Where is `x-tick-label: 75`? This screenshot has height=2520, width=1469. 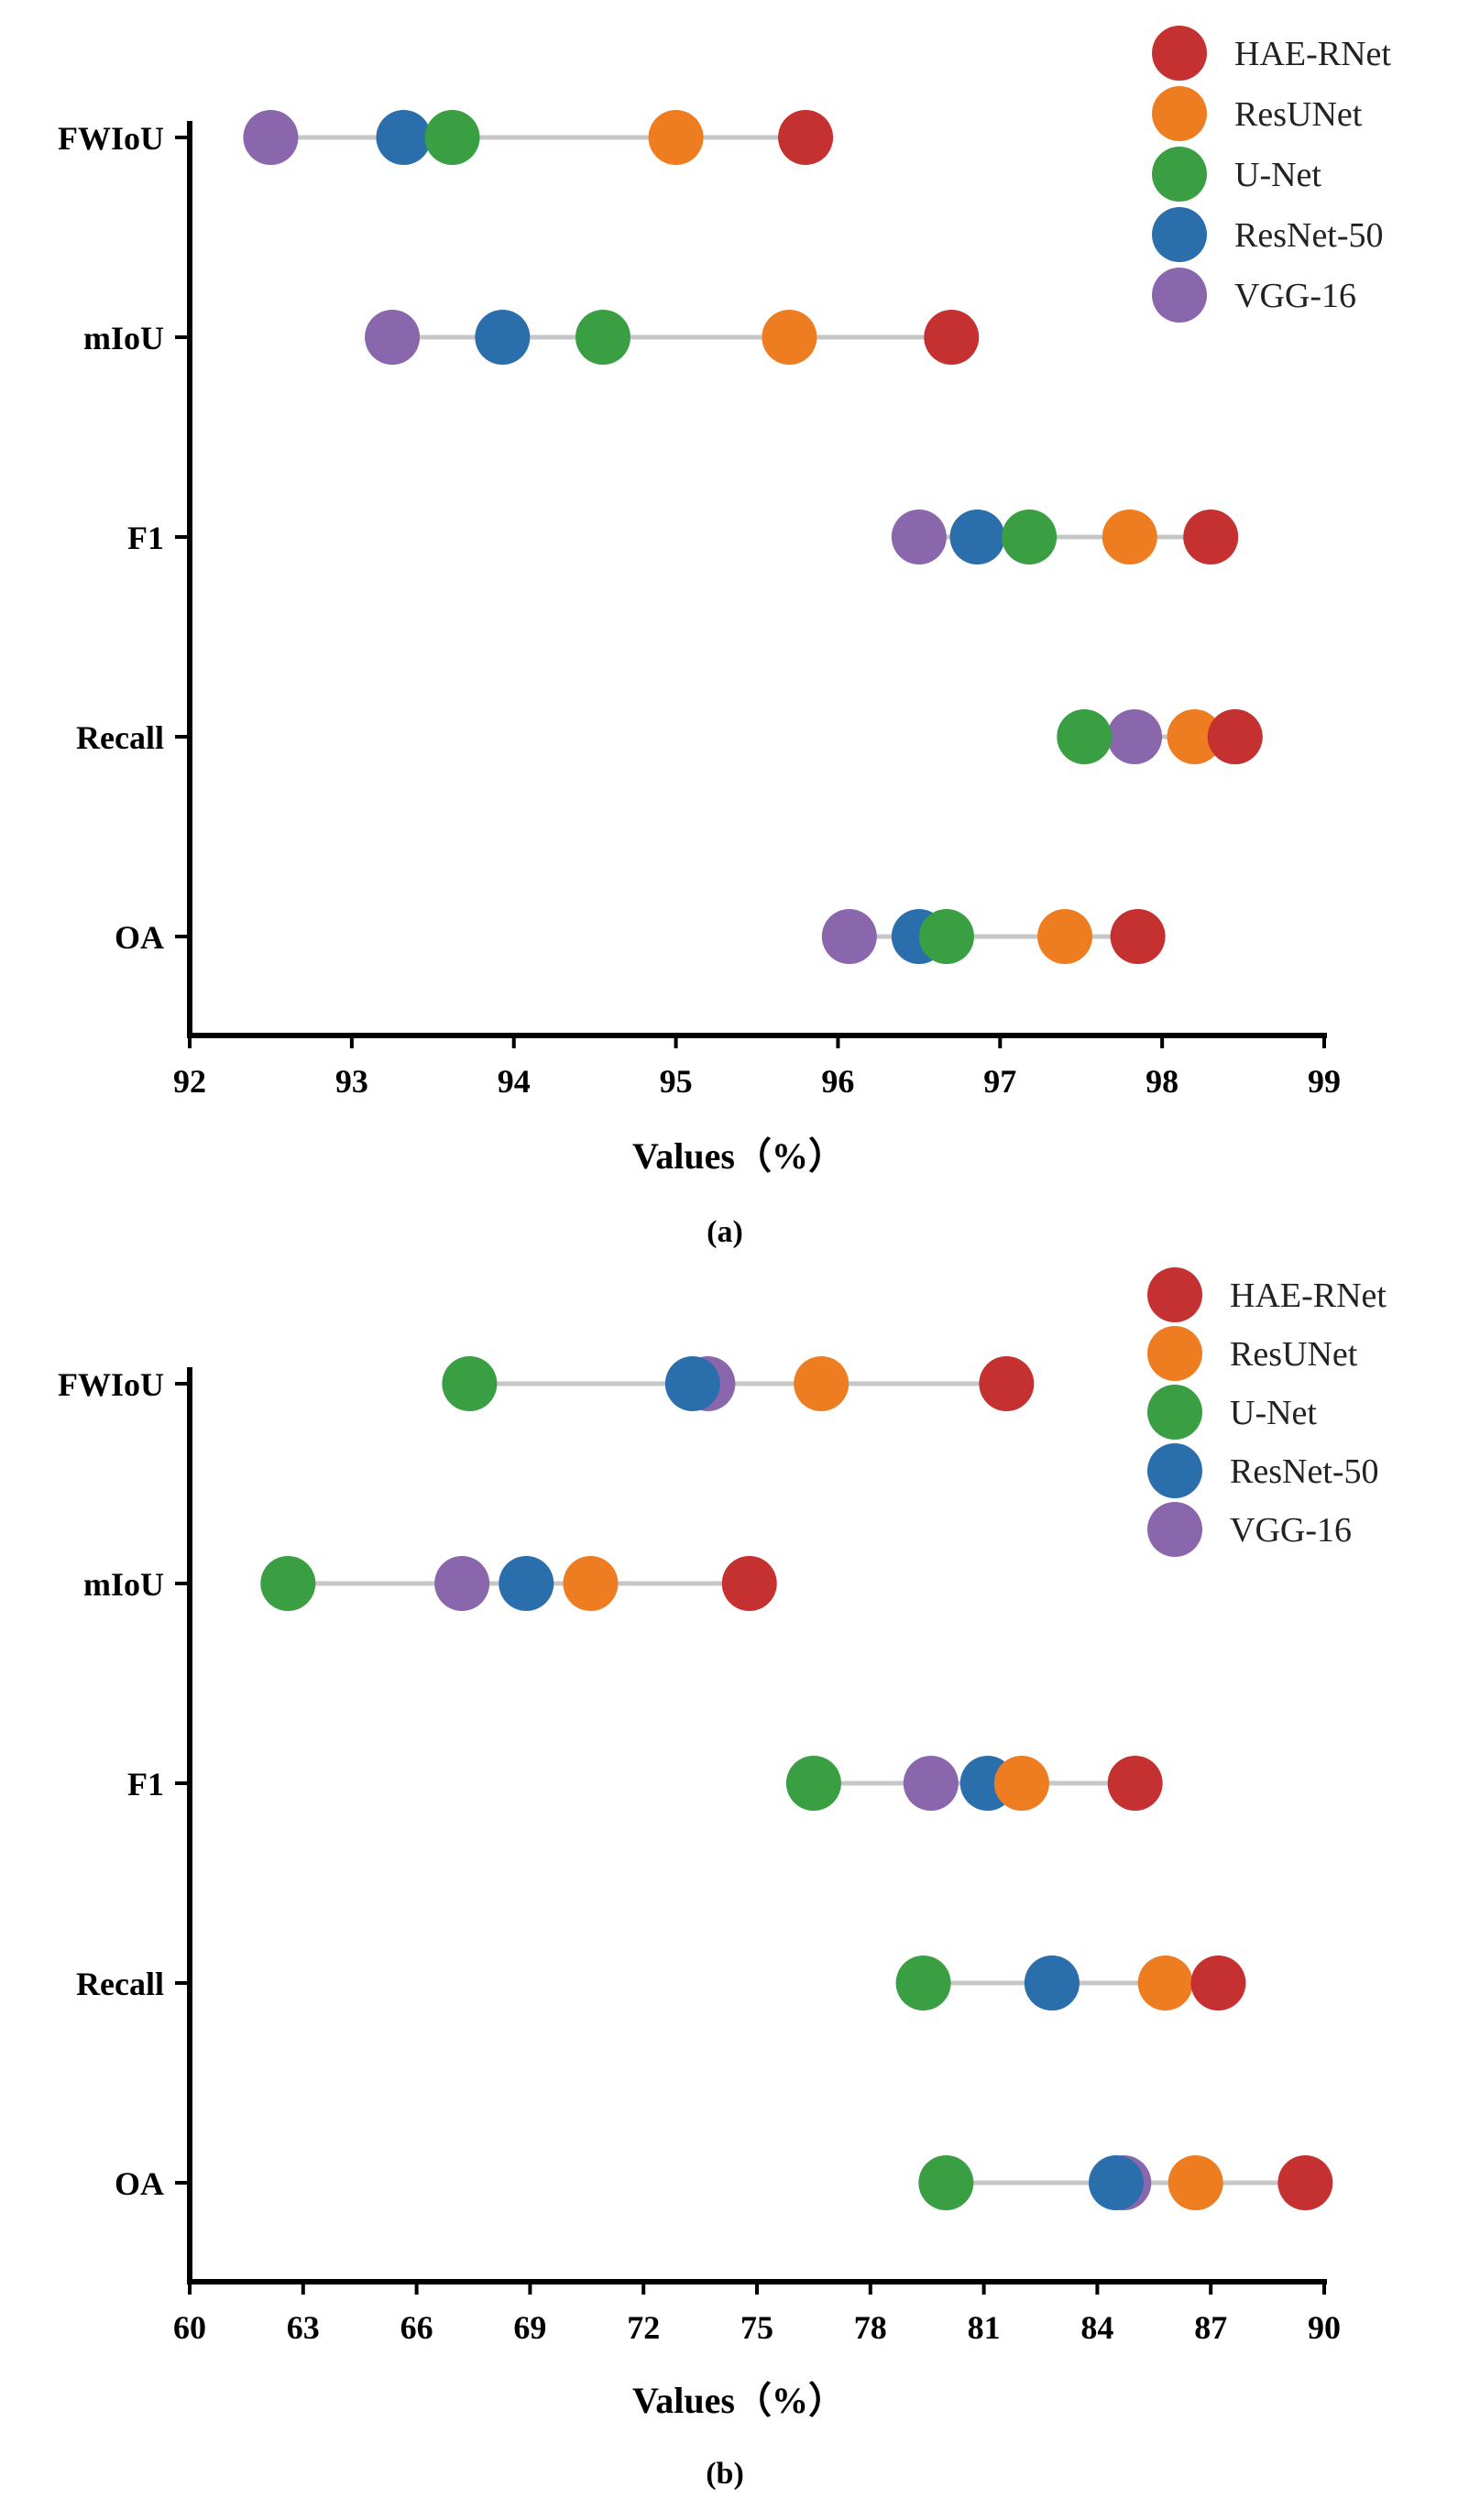 x-tick-label: 75 is located at coordinates (757, 2327).